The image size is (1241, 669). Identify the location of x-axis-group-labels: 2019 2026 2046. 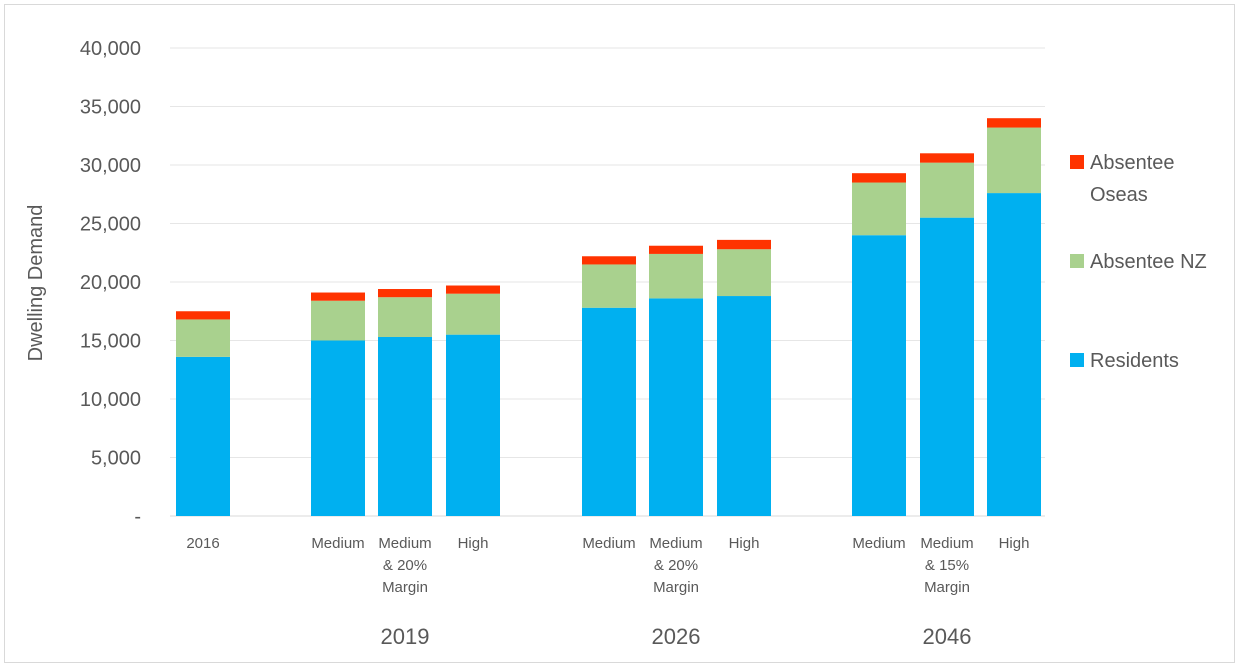
(676, 636).